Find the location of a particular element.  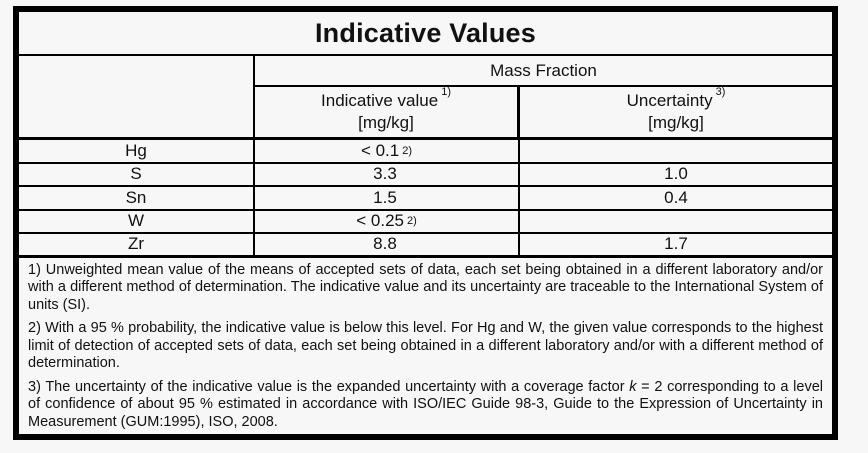

uncertainty-cell: 0.4 is located at coordinates (676, 197).